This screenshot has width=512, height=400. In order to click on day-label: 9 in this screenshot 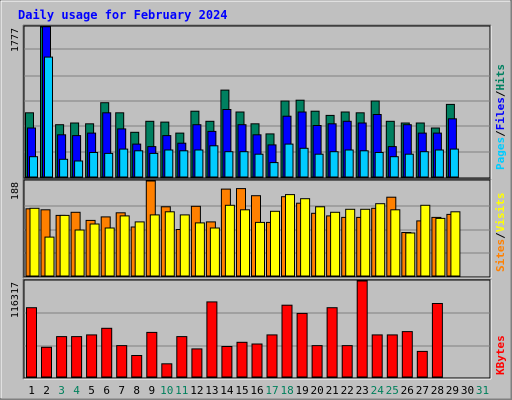, I will do `click(151, 390)`.